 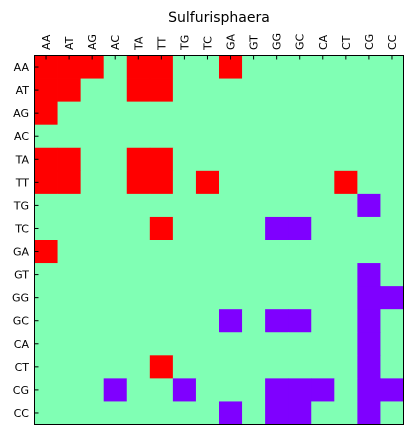 I want to click on heatmap-cell-TG-CT, so click(x=345, y=205).